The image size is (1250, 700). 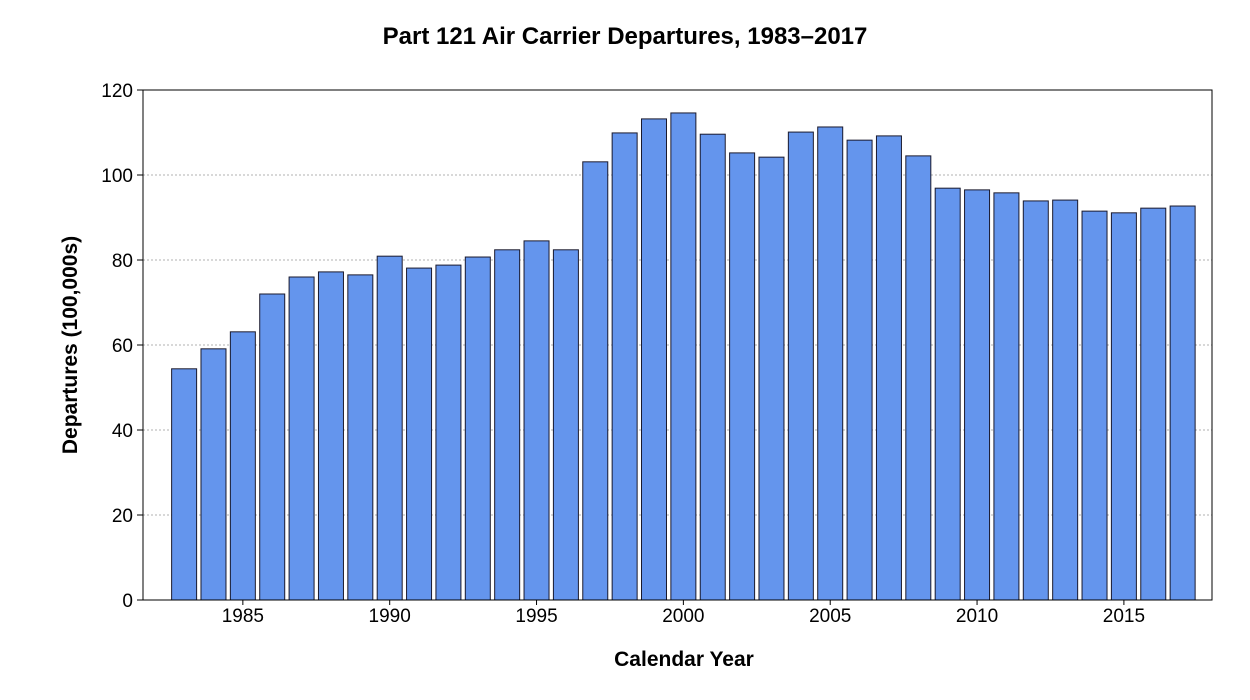 What do you see at coordinates (1123, 406) in the screenshot?
I see `bar-2015` at bounding box center [1123, 406].